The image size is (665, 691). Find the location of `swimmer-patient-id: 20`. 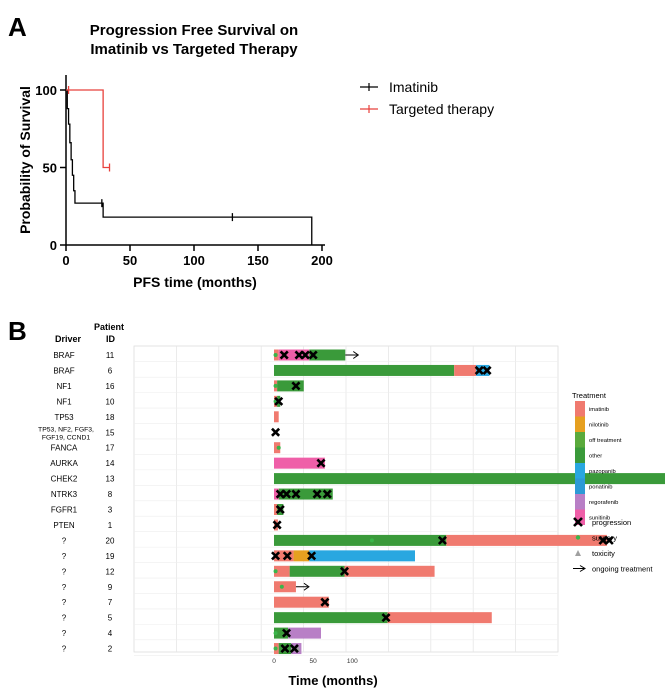

swimmer-patient-id: 20 is located at coordinates (110, 540).